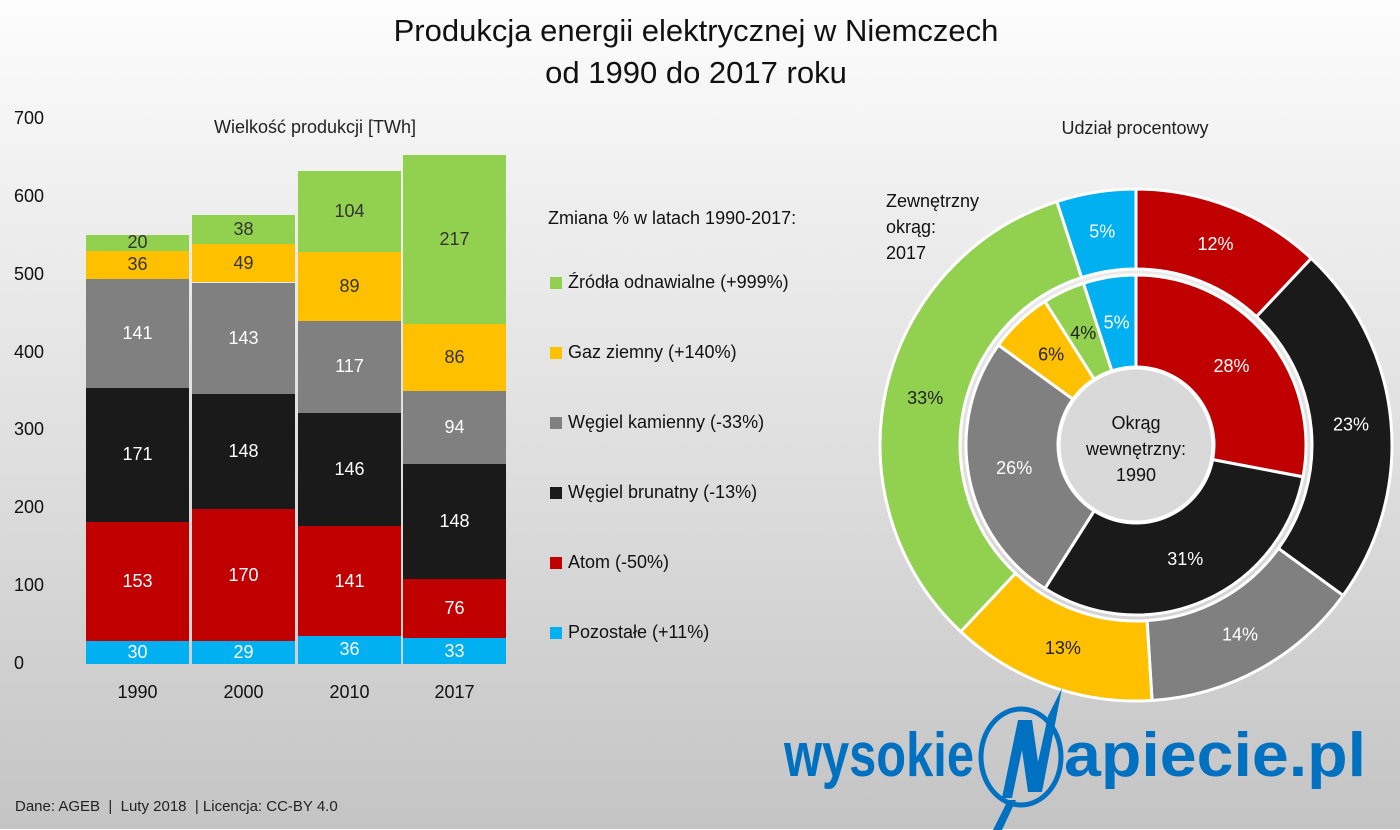 The height and width of the screenshot is (830, 1400). Describe the element at coordinates (29, 429) in the screenshot. I see `y-tick-label: 300` at that location.